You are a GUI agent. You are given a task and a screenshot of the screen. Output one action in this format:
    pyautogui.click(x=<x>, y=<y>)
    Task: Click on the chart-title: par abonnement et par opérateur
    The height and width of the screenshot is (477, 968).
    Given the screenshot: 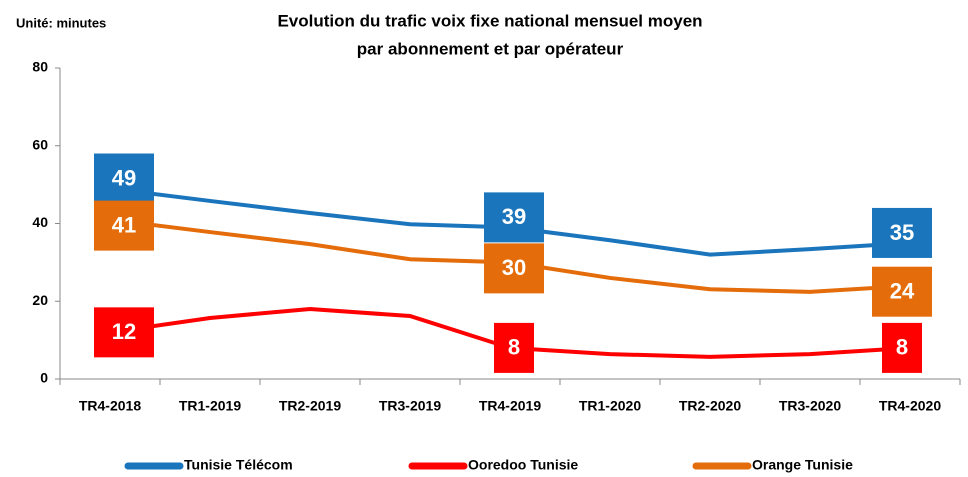 What is the action you would take?
    pyautogui.click(x=490, y=48)
    